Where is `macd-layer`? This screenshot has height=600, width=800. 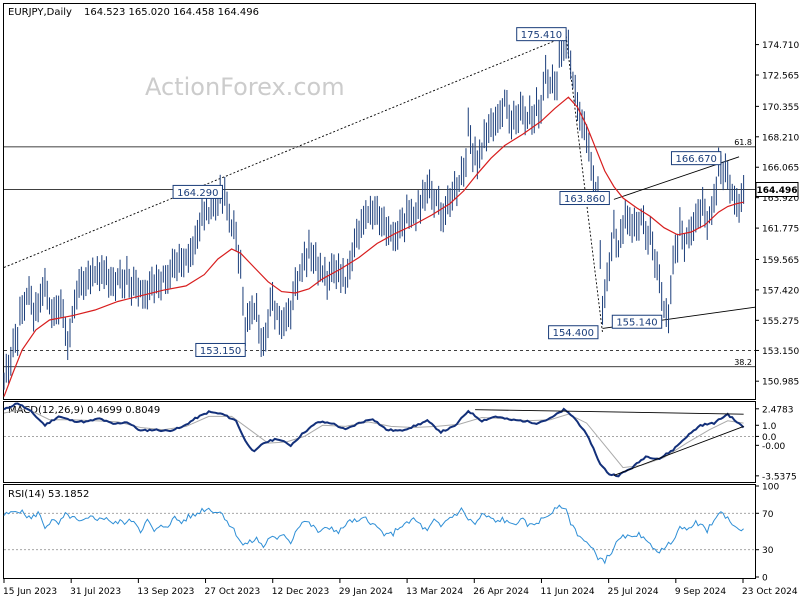 macd-layer is located at coordinates (379, 440).